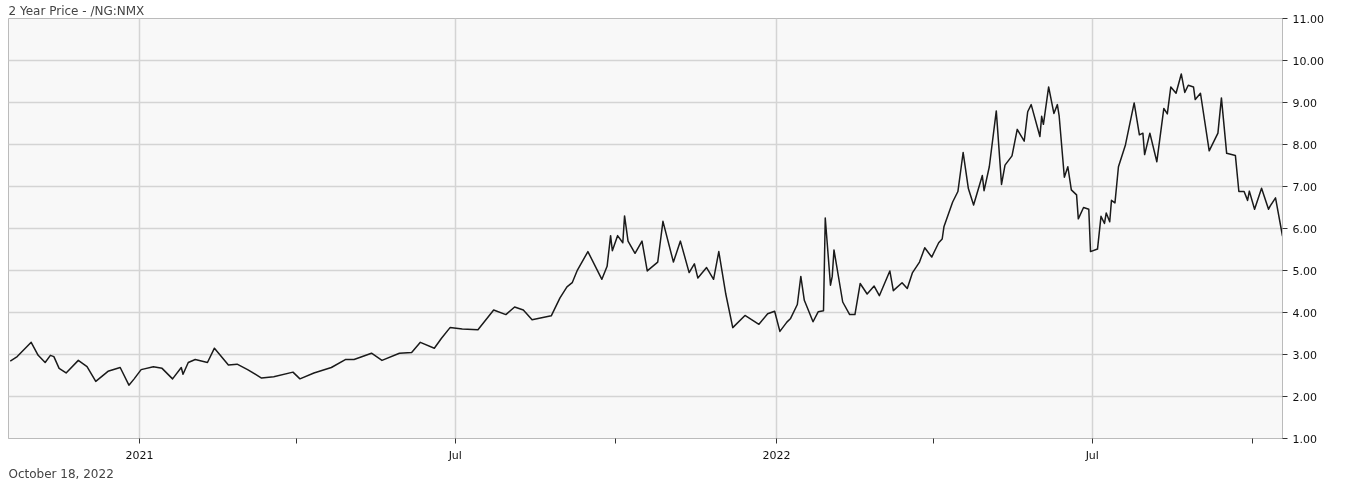  Describe the element at coordinates (1304, 145) in the screenshot. I see `y-tick-label: 8.00` at that location.